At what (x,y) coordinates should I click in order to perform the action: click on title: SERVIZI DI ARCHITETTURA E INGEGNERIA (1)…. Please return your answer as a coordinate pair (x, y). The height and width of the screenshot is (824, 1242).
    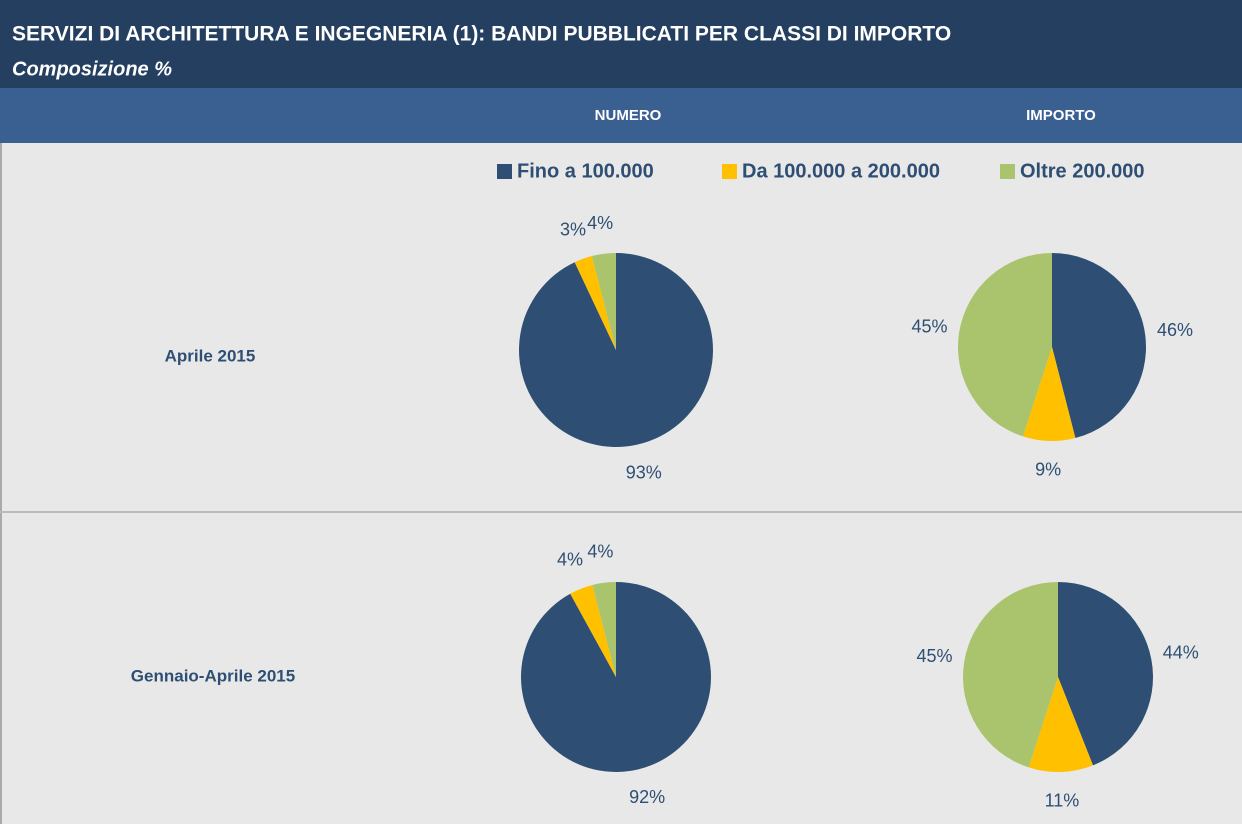
    Looking at the image, I should click on (481, 34).